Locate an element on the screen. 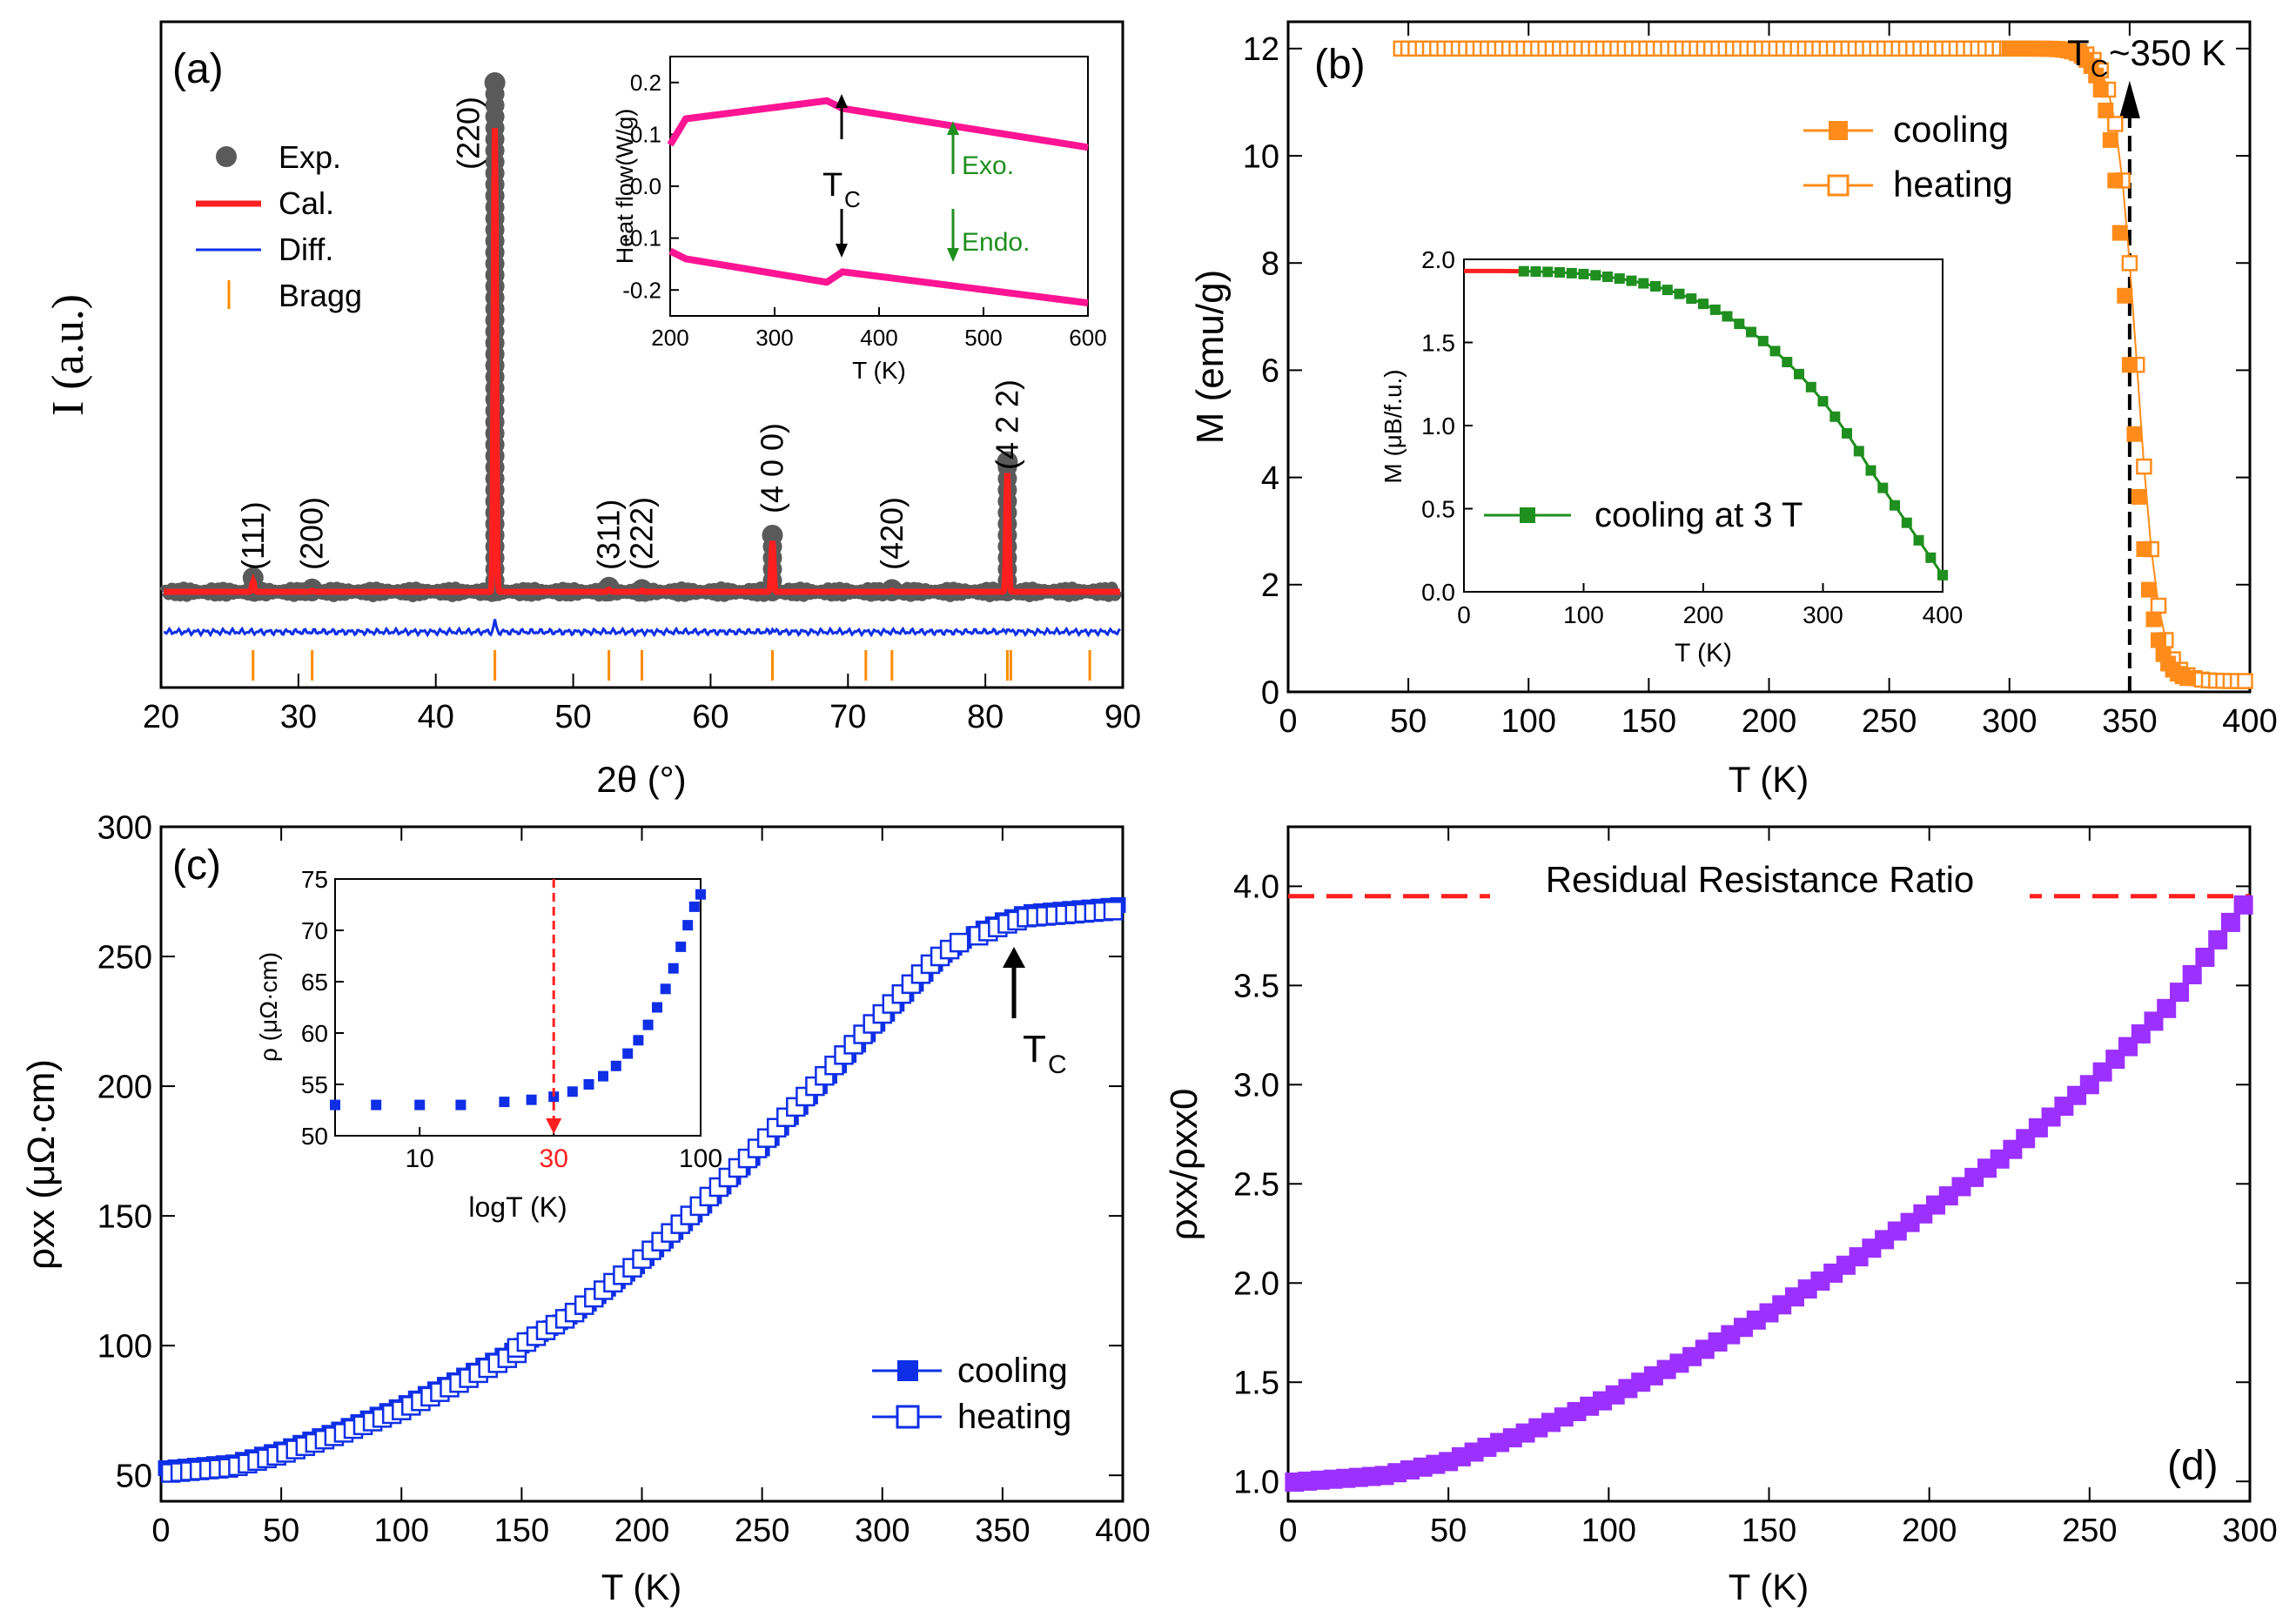 The image size is (2296, 1617). panel-d-label: (d) is located at coordinates (2193, 1466).